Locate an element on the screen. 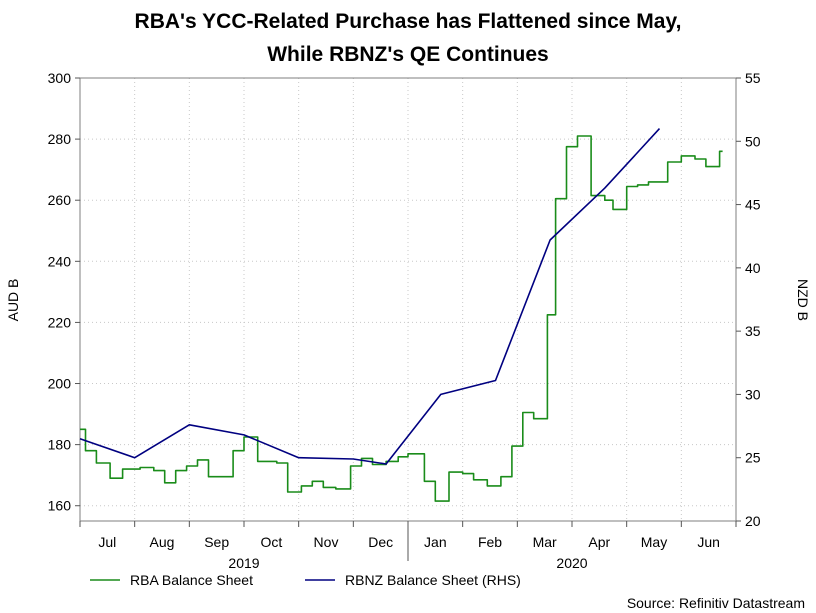 This screenshot has width=816, height=613. tick-label-right-20: 20 is located at coordinates (753, 521).